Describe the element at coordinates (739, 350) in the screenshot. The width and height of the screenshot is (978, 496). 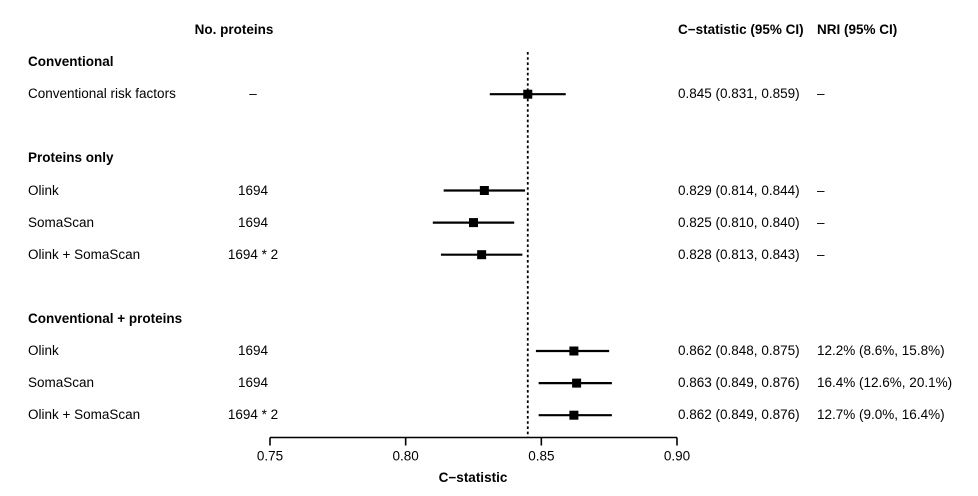
I see `row-c-statistic: 0.862 (0.848, 0.875)` at that location.